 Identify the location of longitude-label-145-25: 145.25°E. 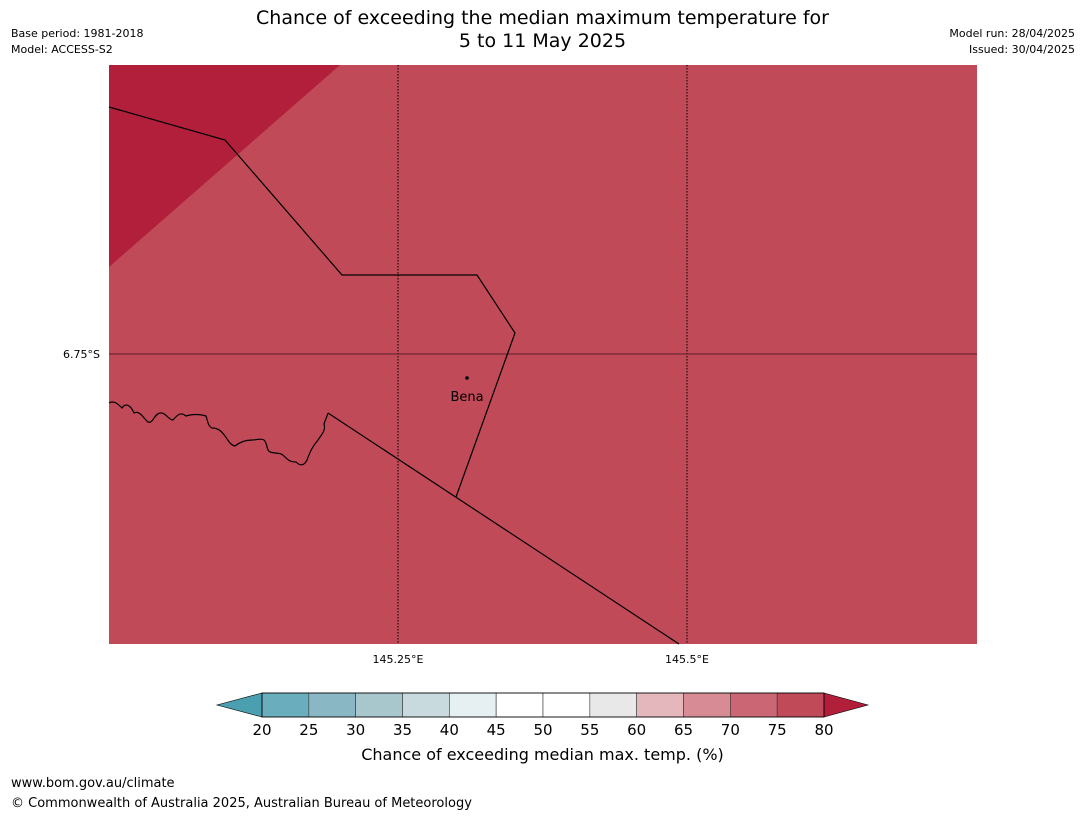
(398, 659).